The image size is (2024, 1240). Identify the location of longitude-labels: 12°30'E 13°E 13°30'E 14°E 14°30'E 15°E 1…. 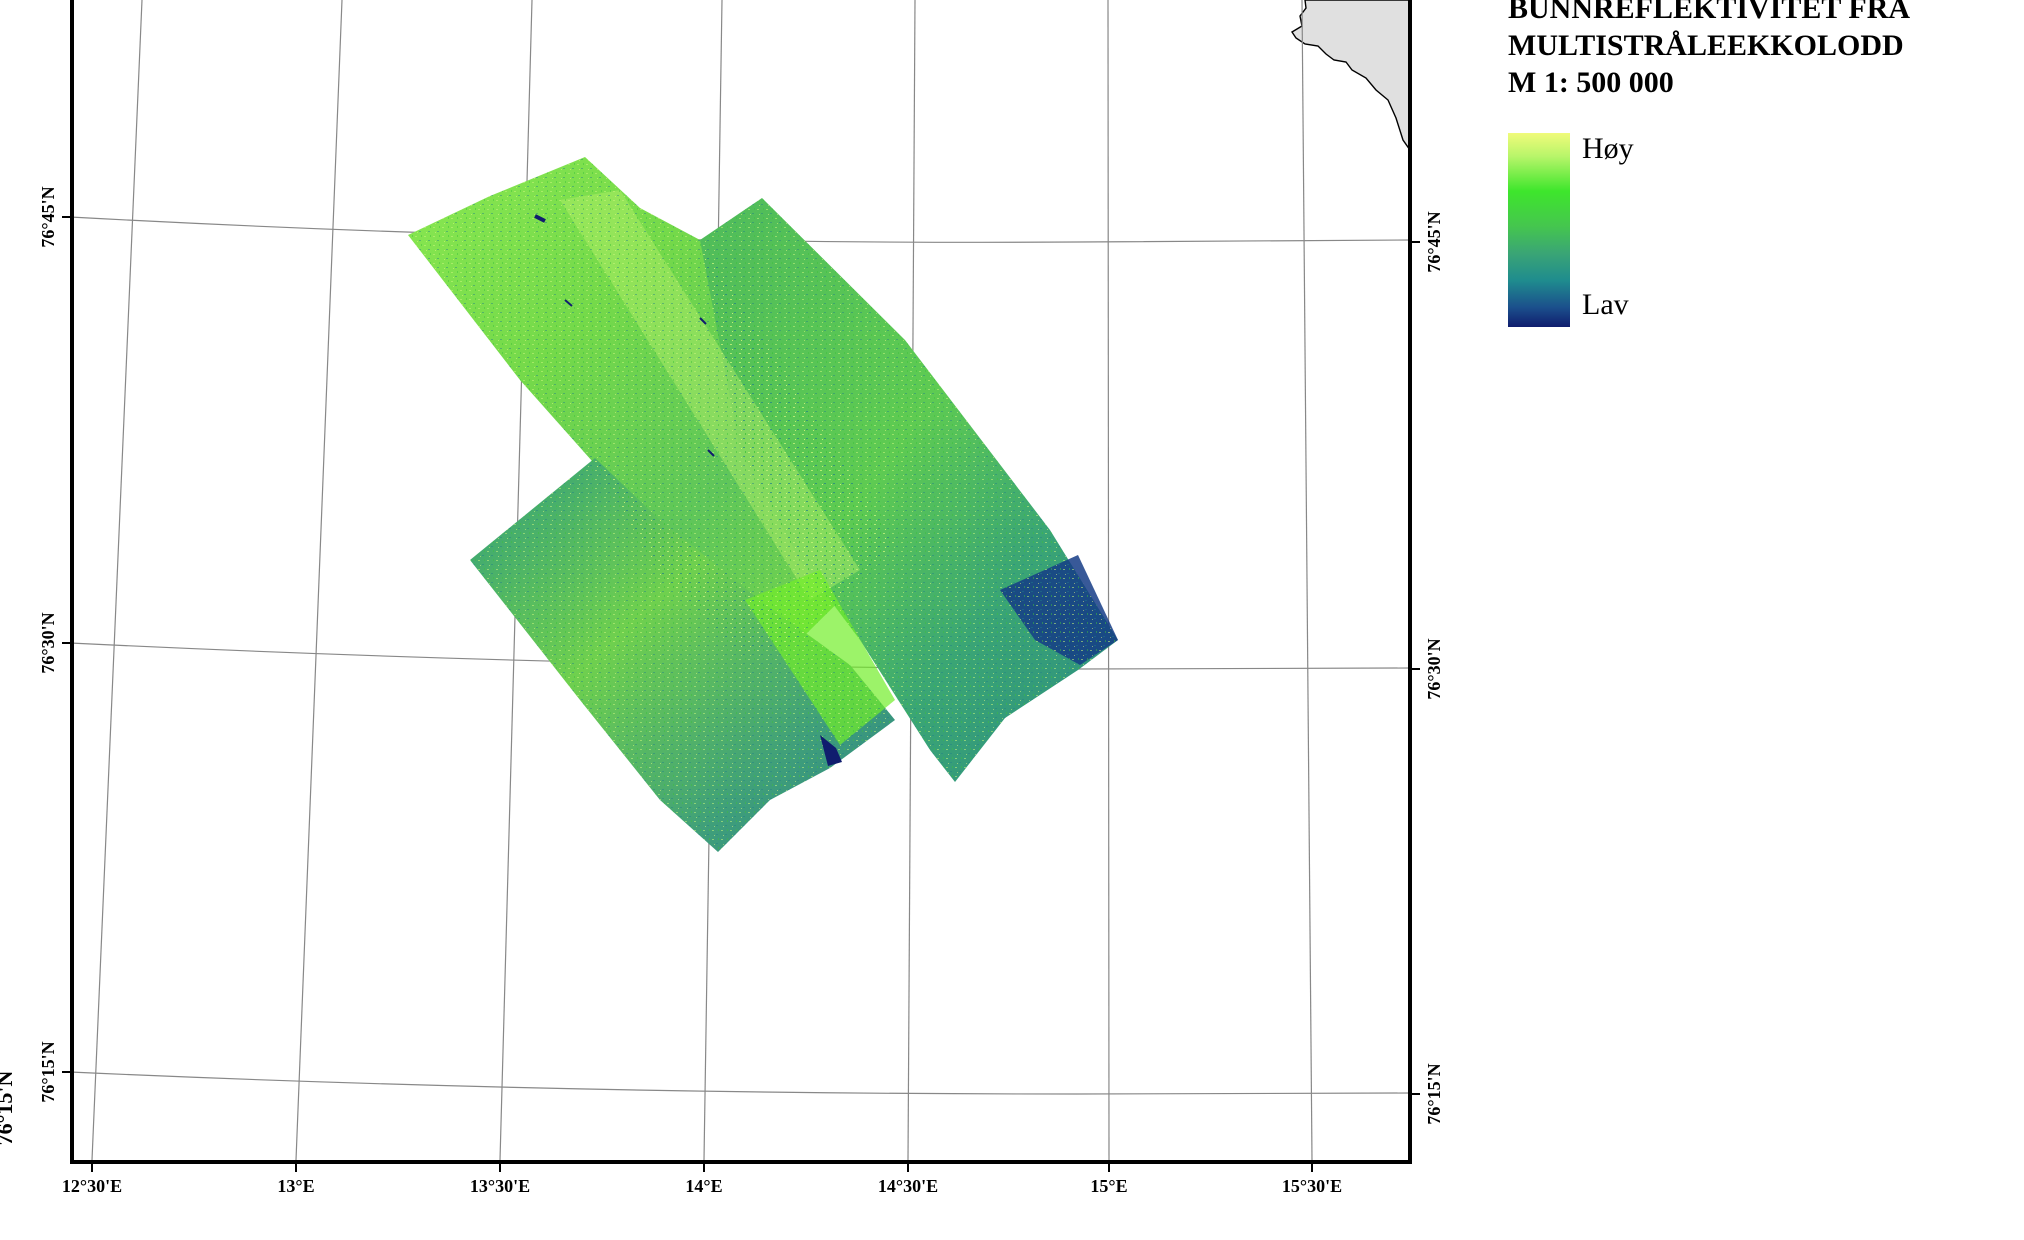
(702, 1186).